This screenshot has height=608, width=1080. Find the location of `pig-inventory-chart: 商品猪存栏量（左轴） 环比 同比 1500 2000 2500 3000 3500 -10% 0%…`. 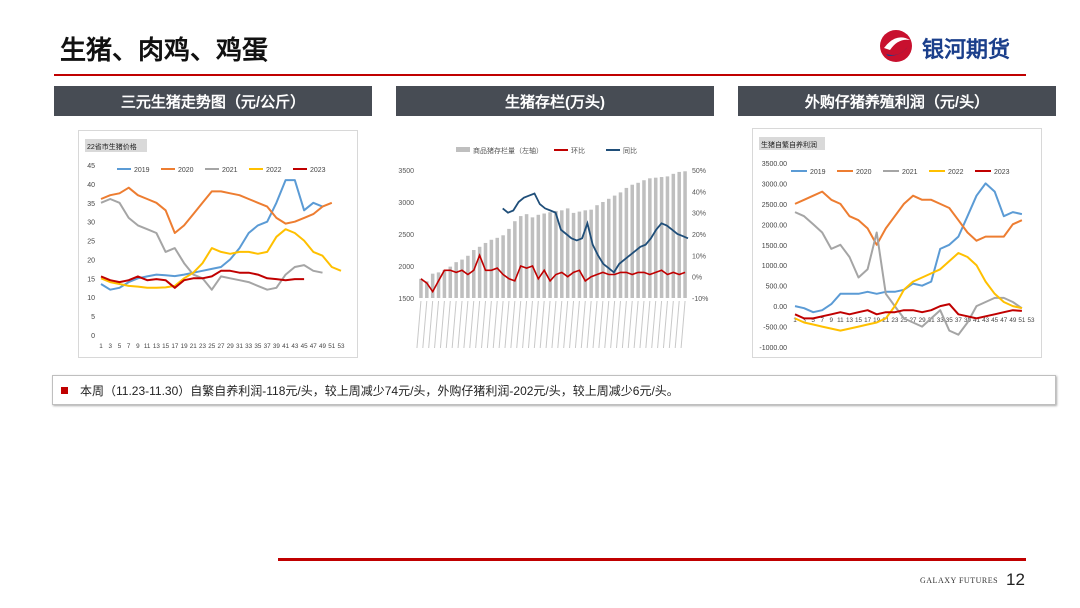

pig-inventory-chart: 商品猪存栏量（左轴） 环比 同比 1500 2000 2500 3000 3500 -10% 0%… is located at coordinates (555, 244).